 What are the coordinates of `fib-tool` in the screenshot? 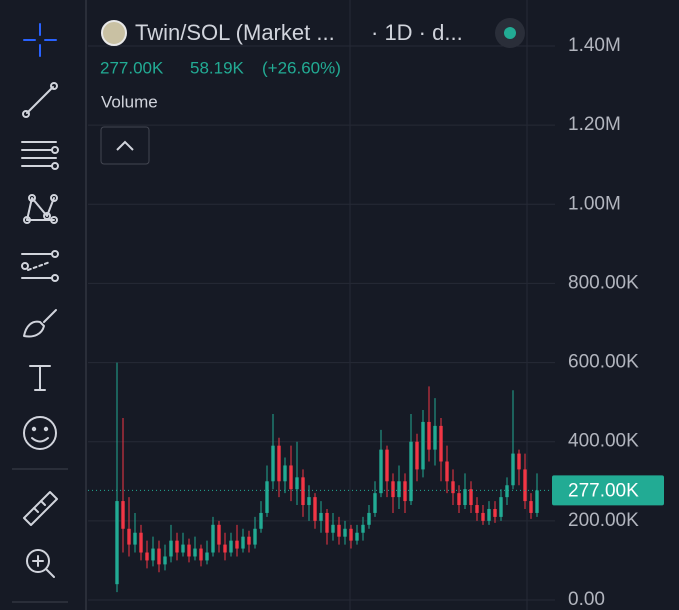 It's located at (40, 155).